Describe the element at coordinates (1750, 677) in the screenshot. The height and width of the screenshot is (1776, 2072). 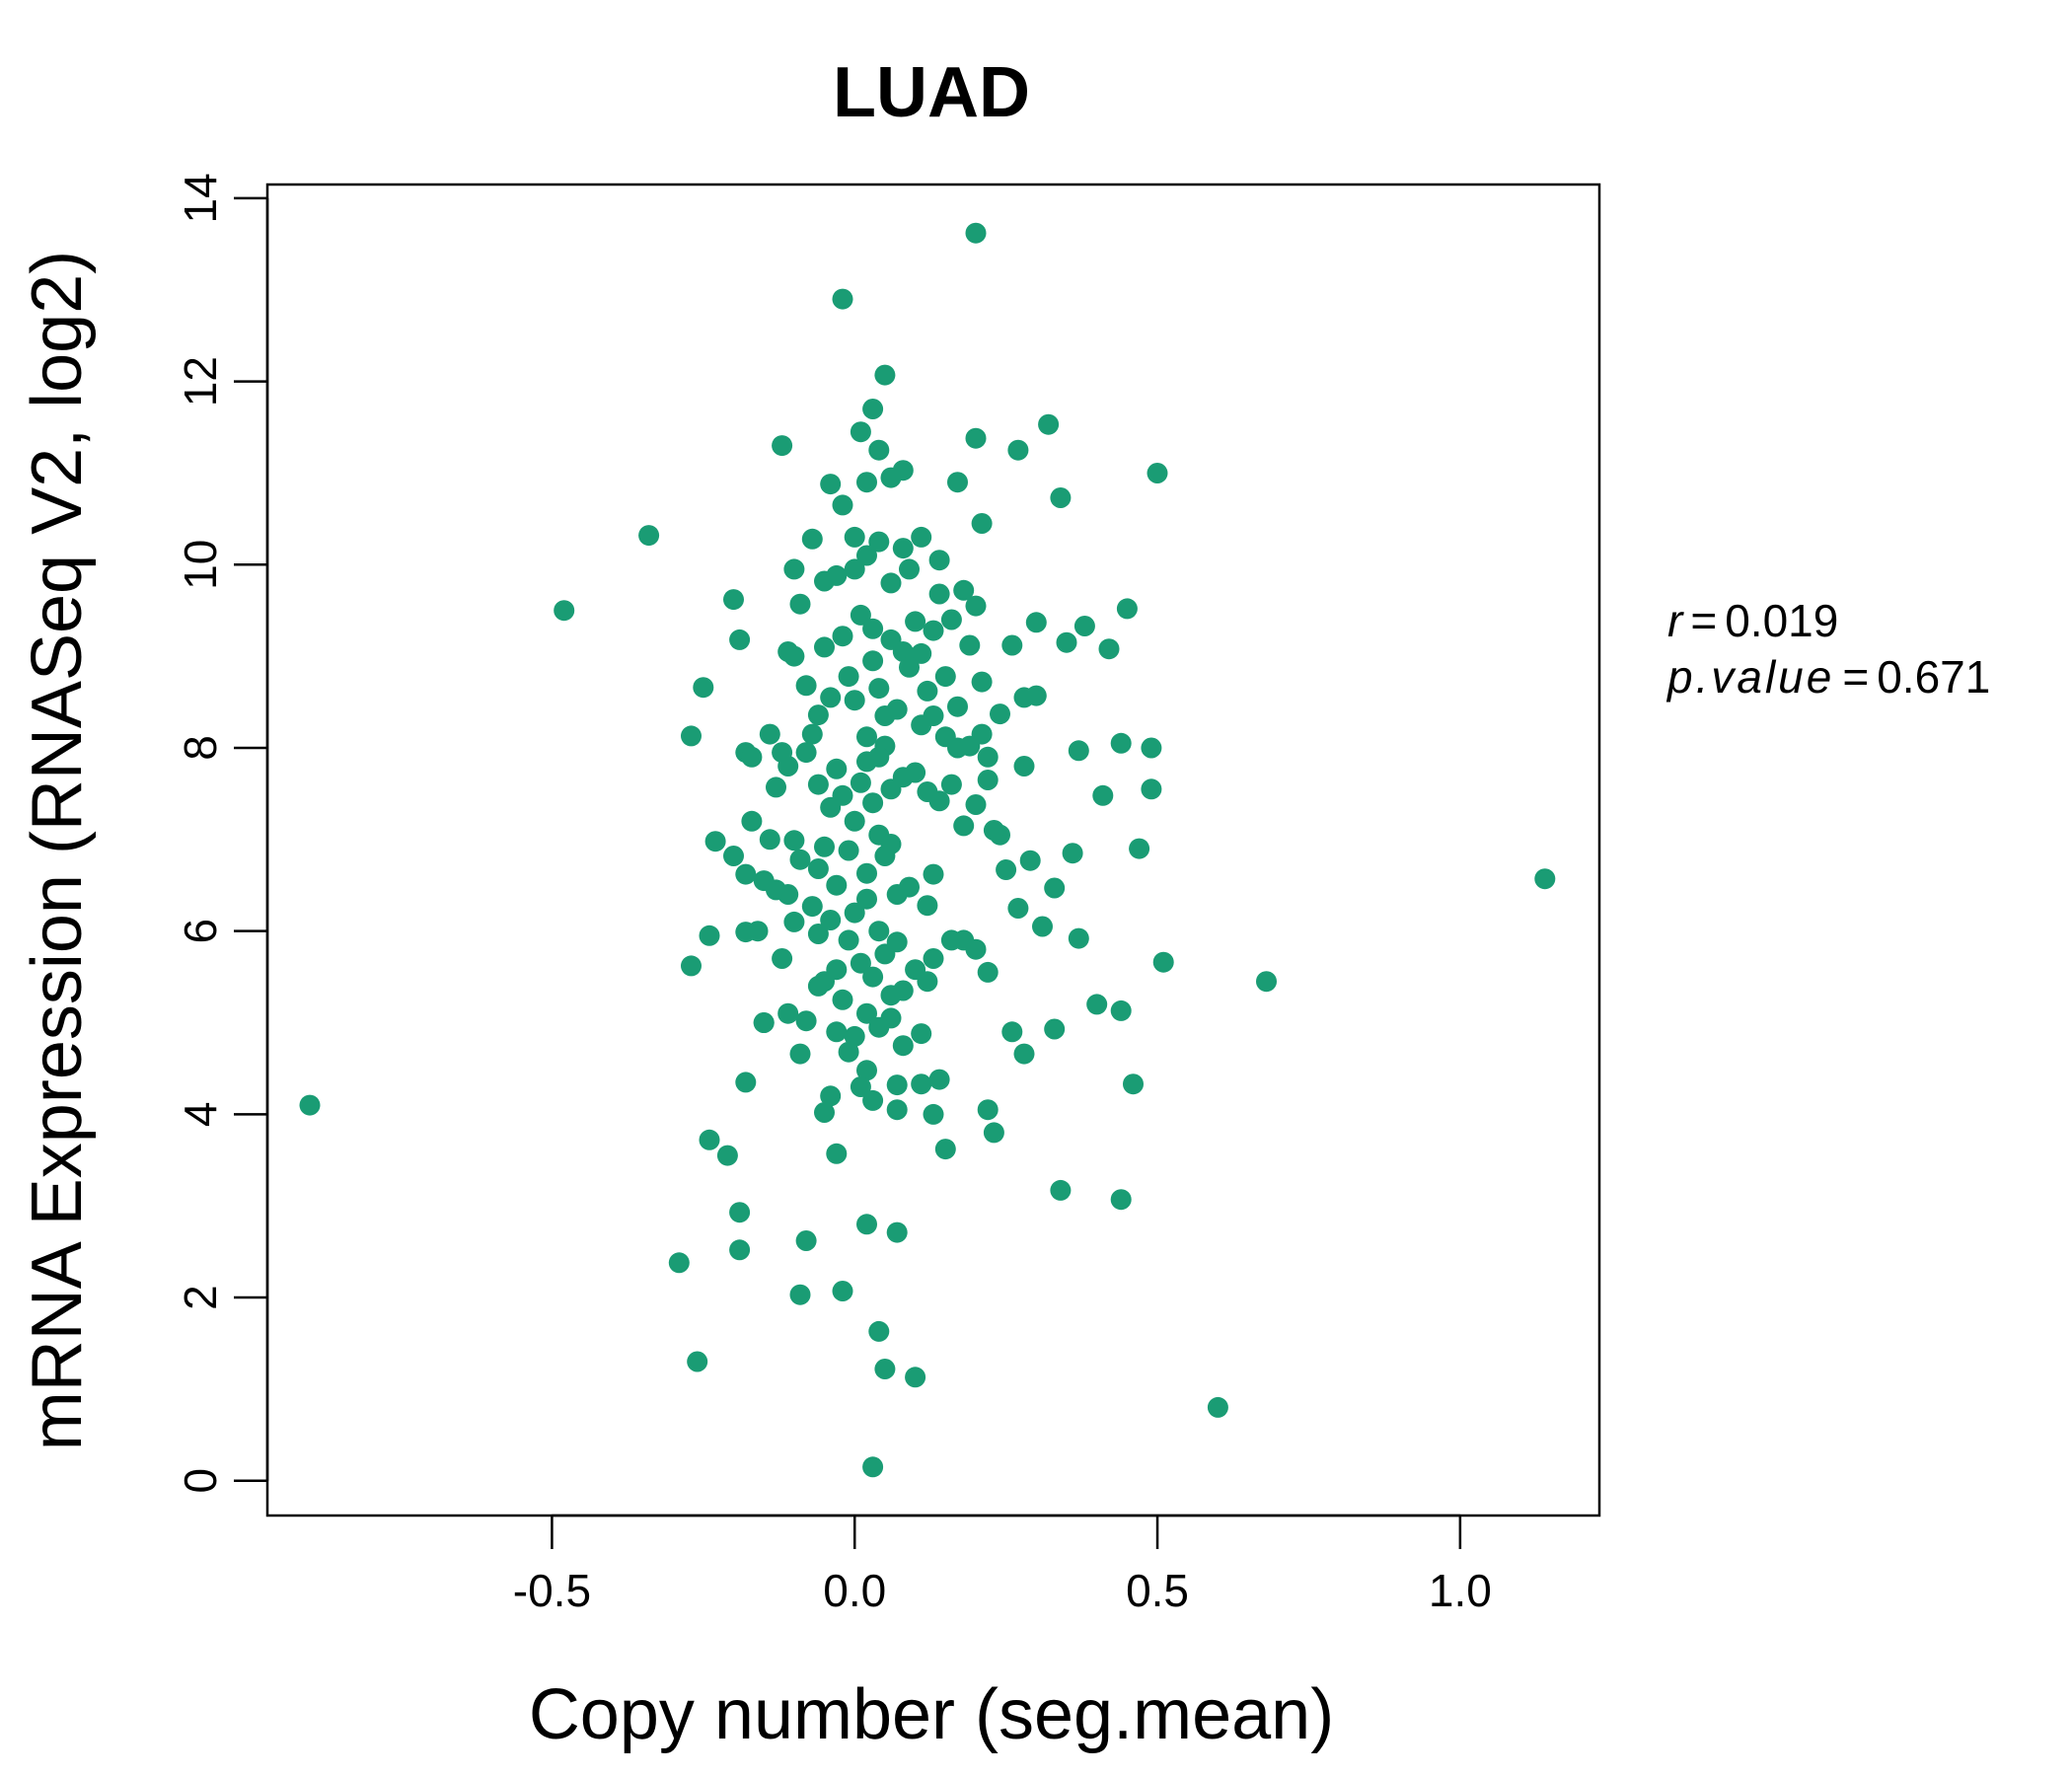
I see `p-value-label: p.value` at that location.